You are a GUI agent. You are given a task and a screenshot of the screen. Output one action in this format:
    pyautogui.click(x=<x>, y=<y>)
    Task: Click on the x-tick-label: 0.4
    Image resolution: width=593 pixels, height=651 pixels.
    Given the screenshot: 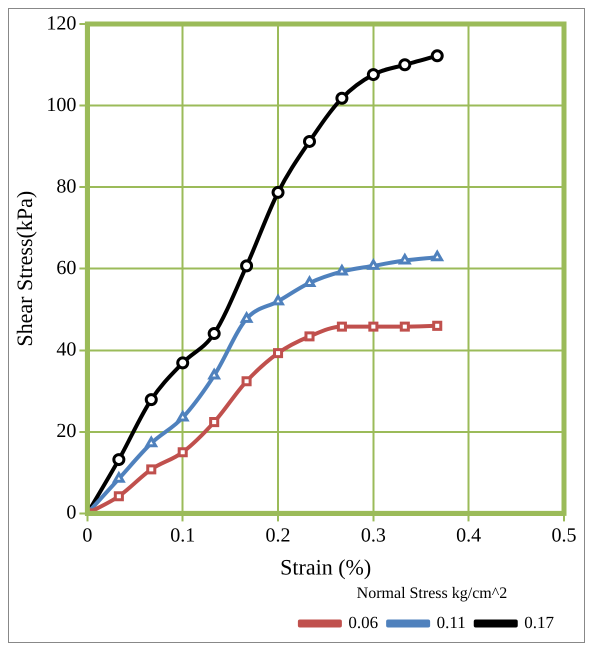 What is the action you would take?
    pyautogui.click(x=469, y=535)
    